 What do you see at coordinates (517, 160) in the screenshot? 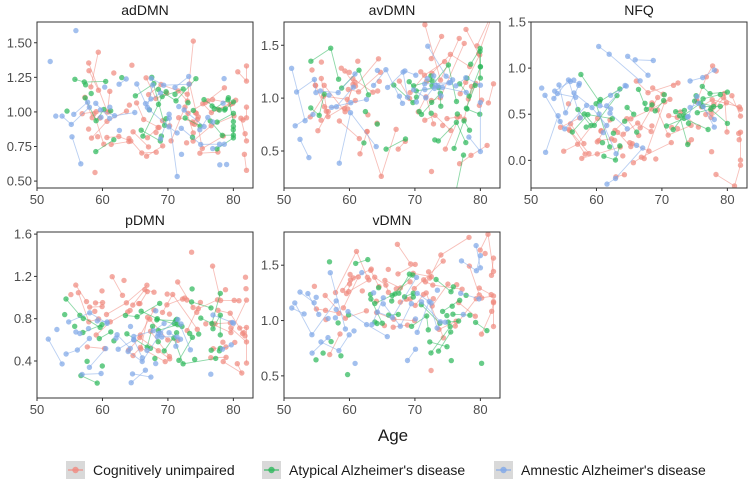
I see `y-tick-label: 0.0` at bounding box center [517, 160].